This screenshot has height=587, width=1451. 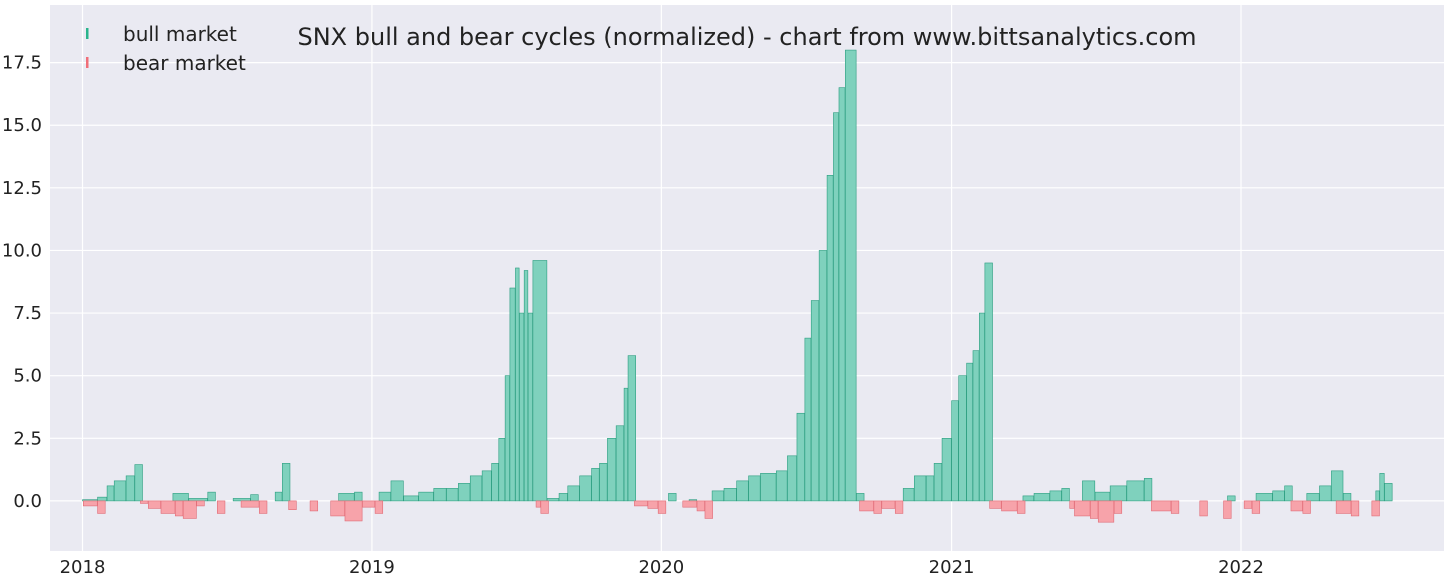 What do you see at coordinates (87, 33) in the screenshot?
I see `legend-swatch-bull` at bounding box center [87, 33].